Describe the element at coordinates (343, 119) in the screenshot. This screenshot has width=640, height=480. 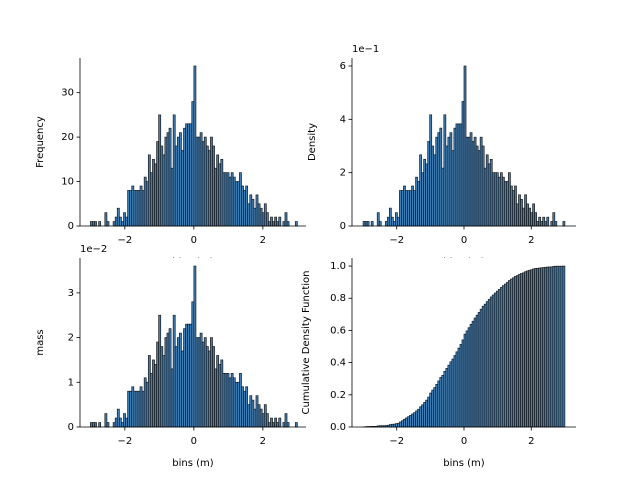
I see `y-tick-label: 4` at that location.